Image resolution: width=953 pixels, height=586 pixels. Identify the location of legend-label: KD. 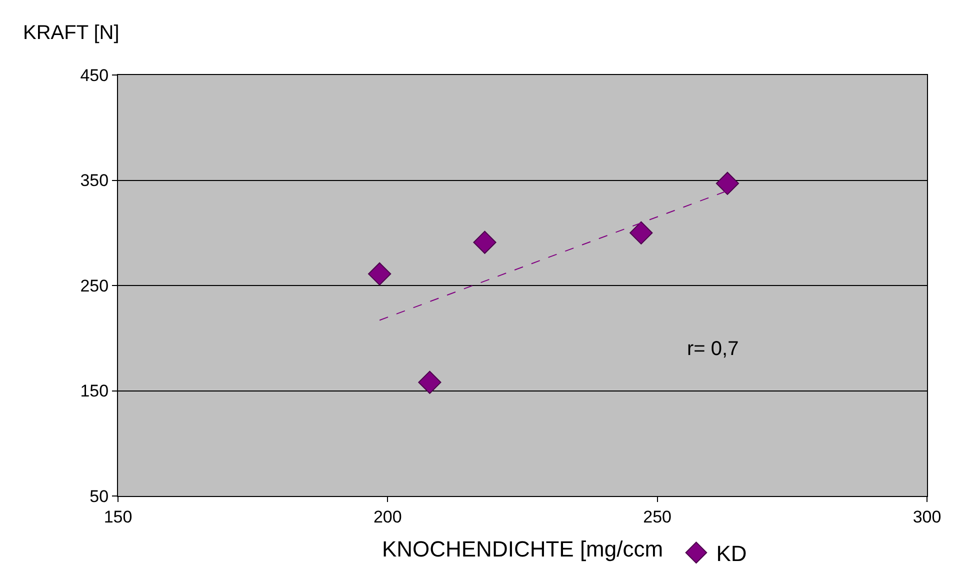
(731, 553).